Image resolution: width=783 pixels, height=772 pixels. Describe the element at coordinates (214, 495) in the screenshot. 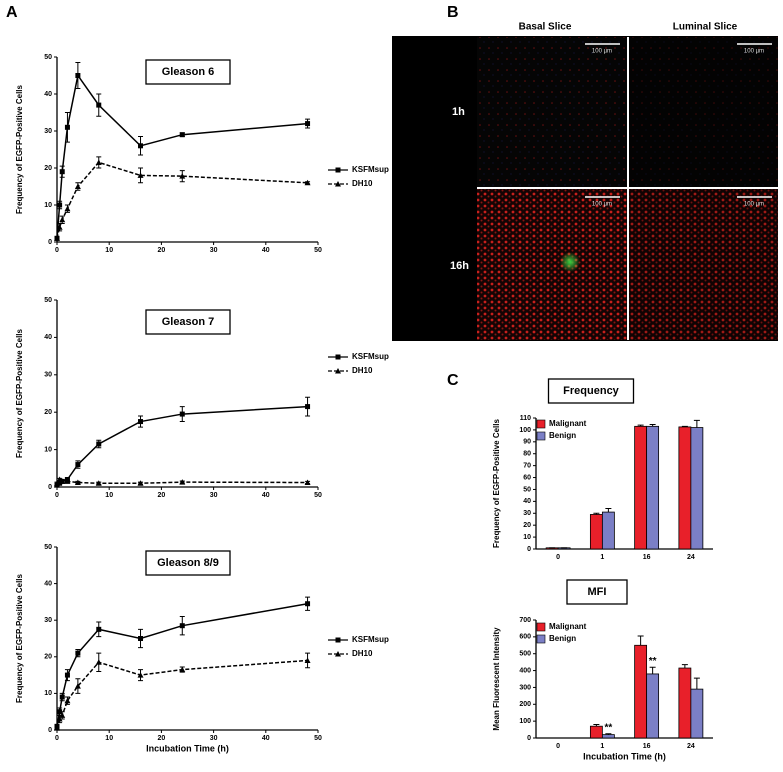

I see `x-tick-label: 30` at that location.